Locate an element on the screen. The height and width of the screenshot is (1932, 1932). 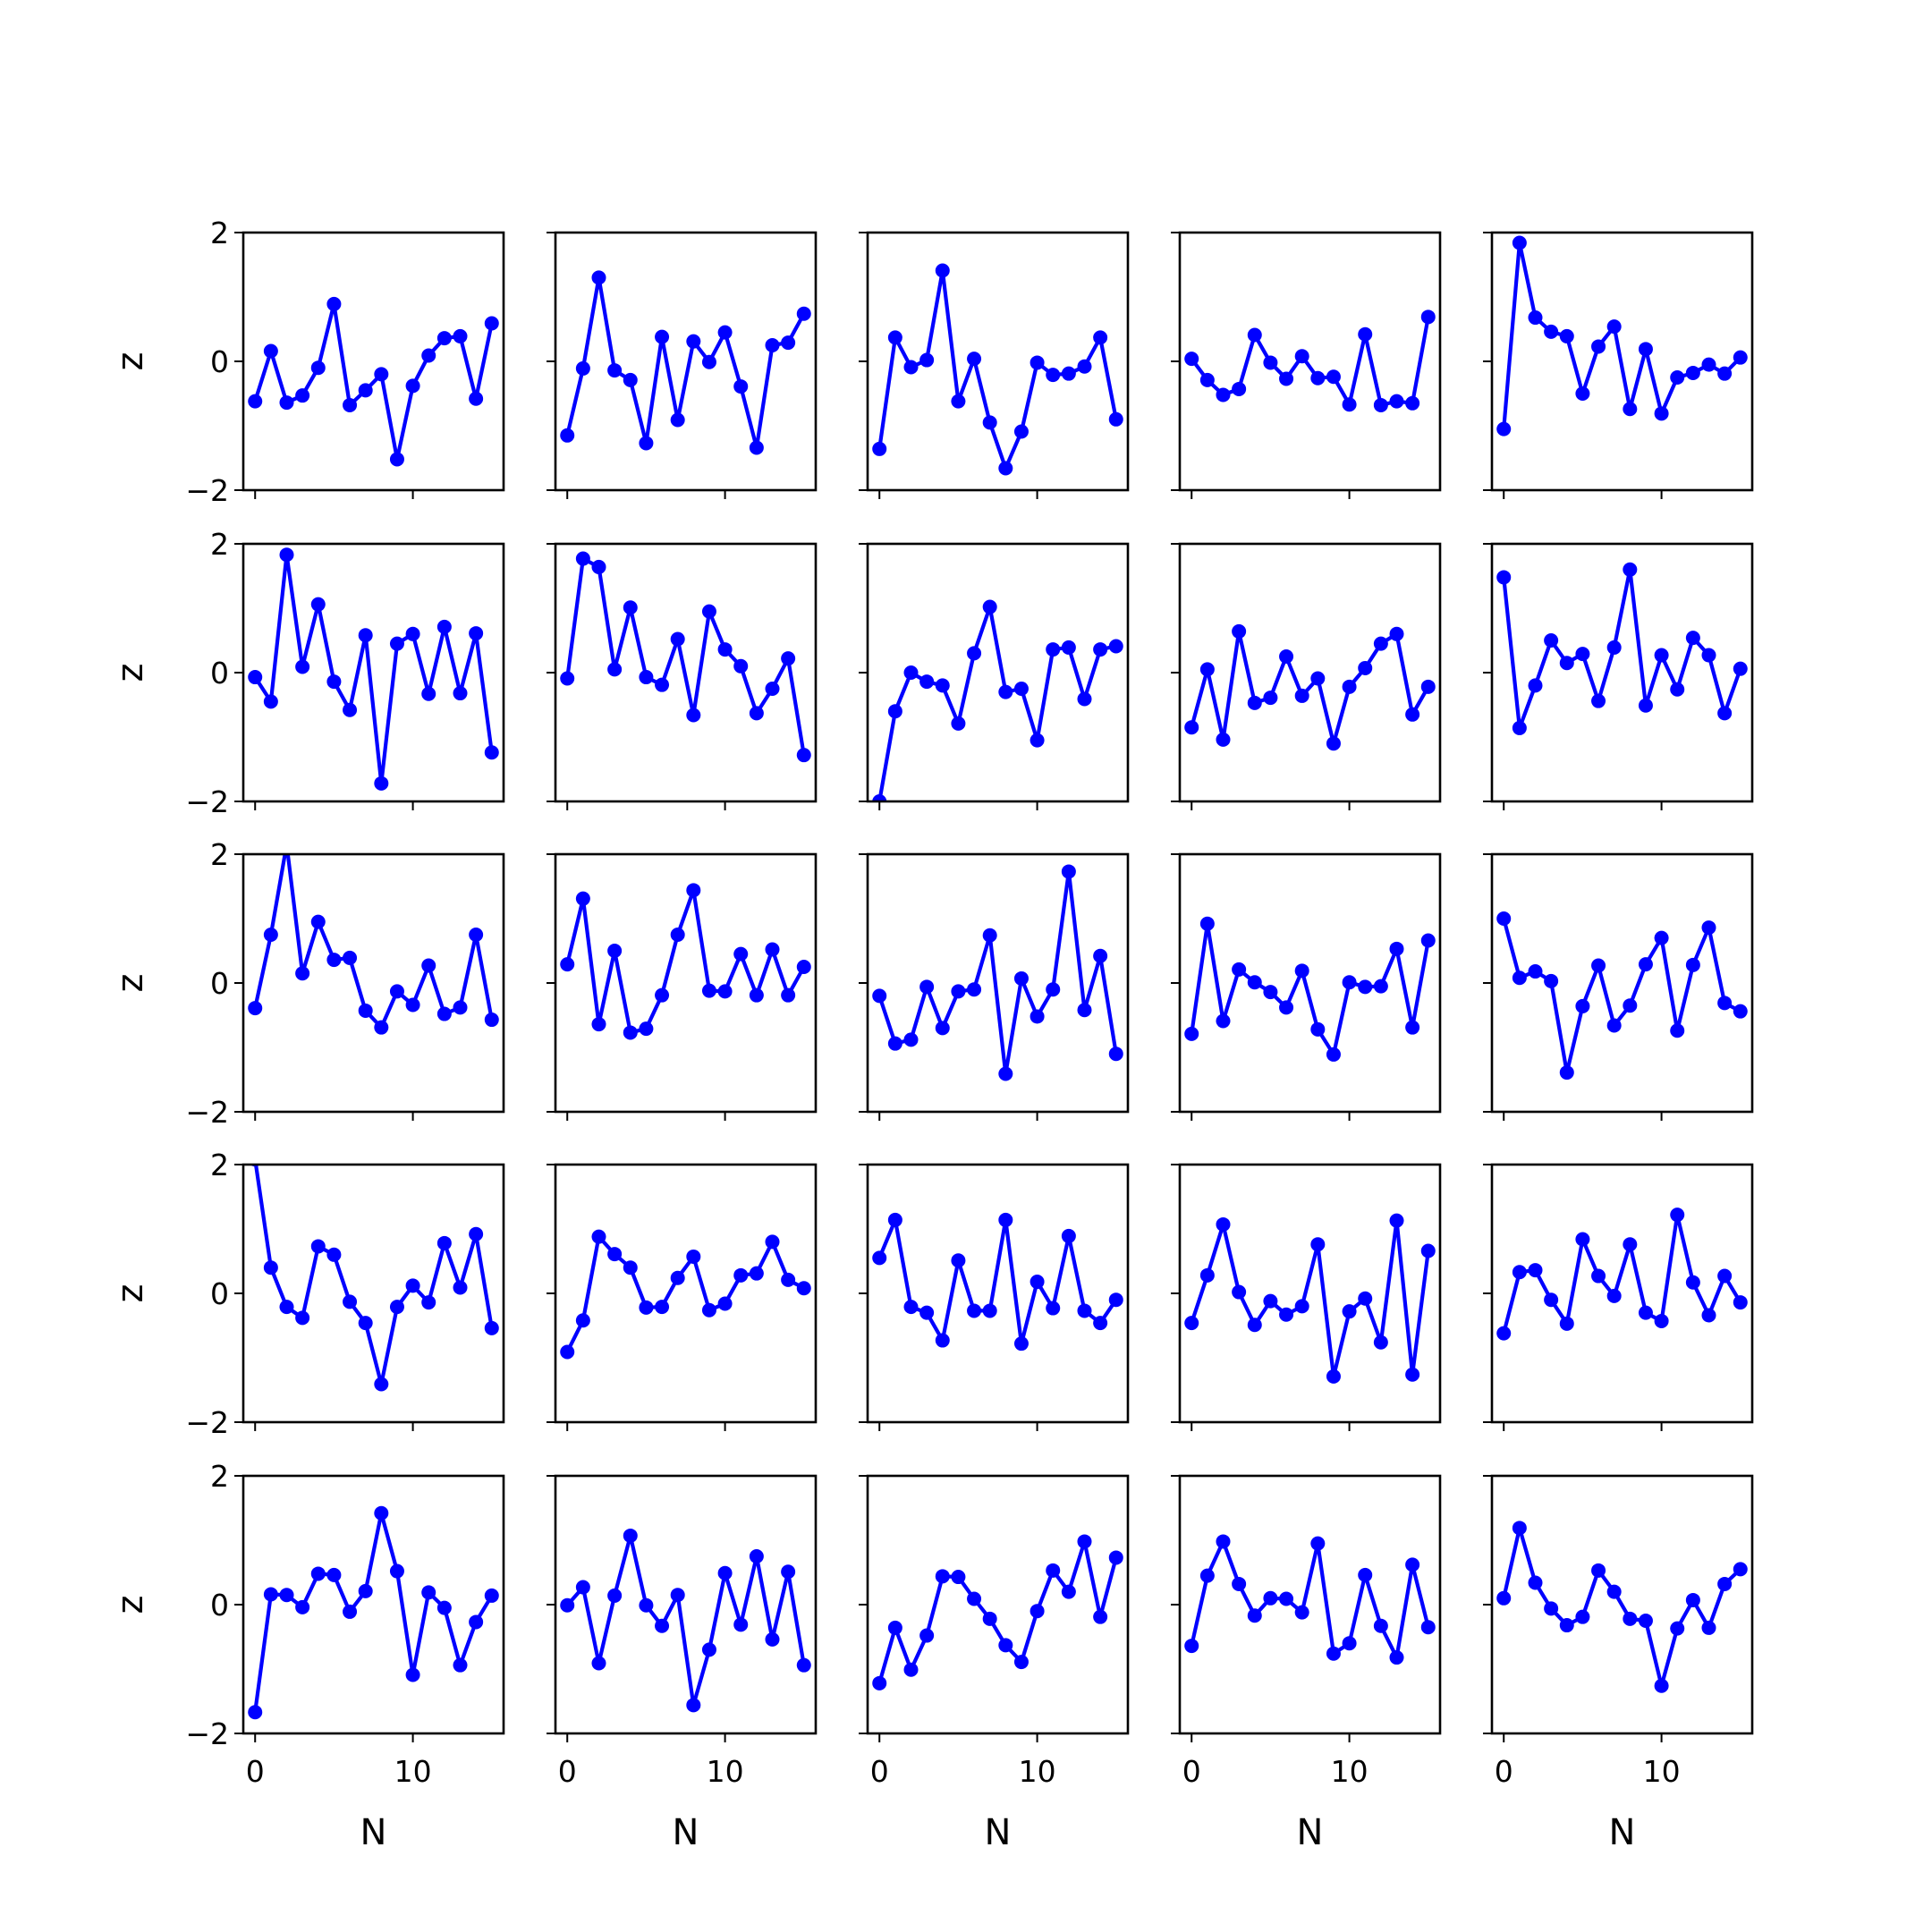
subplot-r2-c3 is located at coordinates (994, 676).